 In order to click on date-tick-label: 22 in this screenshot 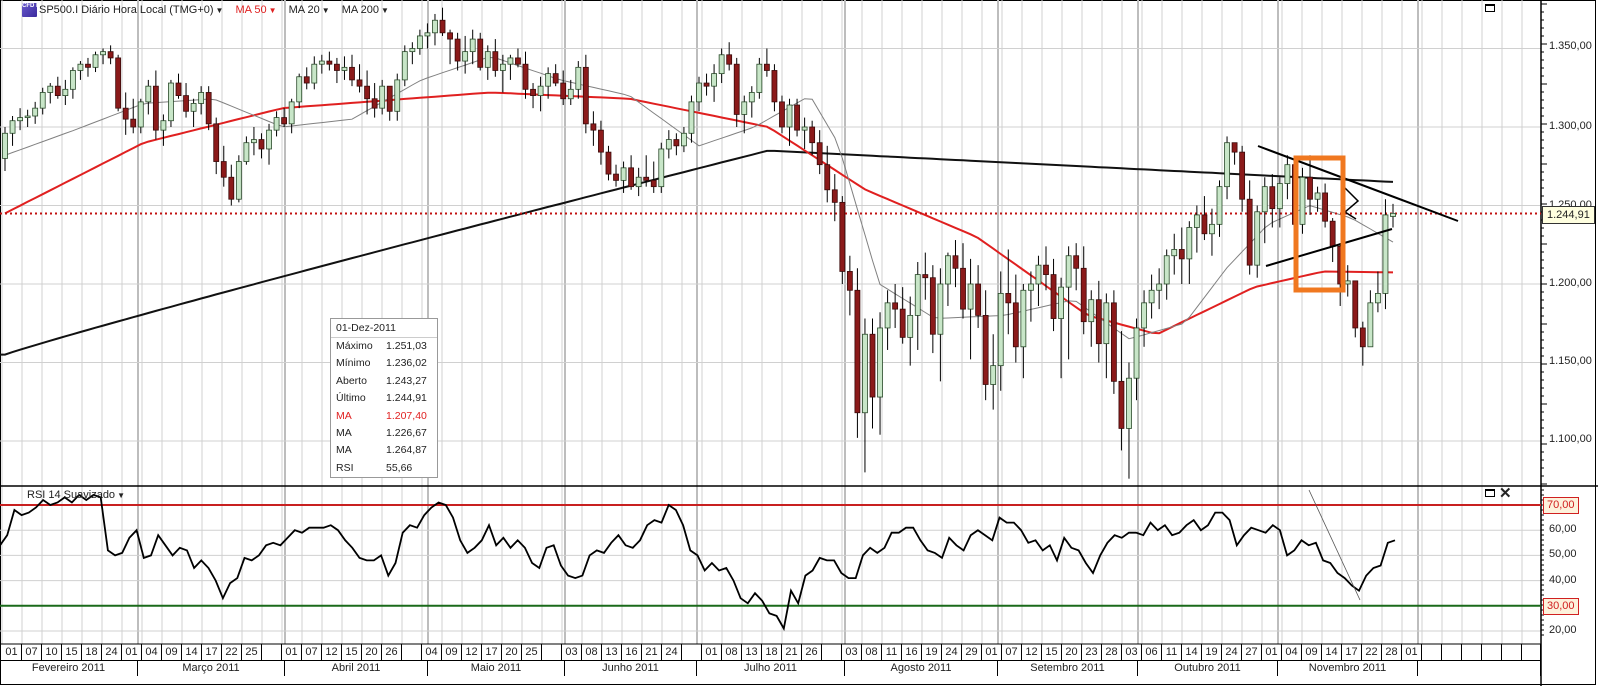, I will do `click(232, 652)`.